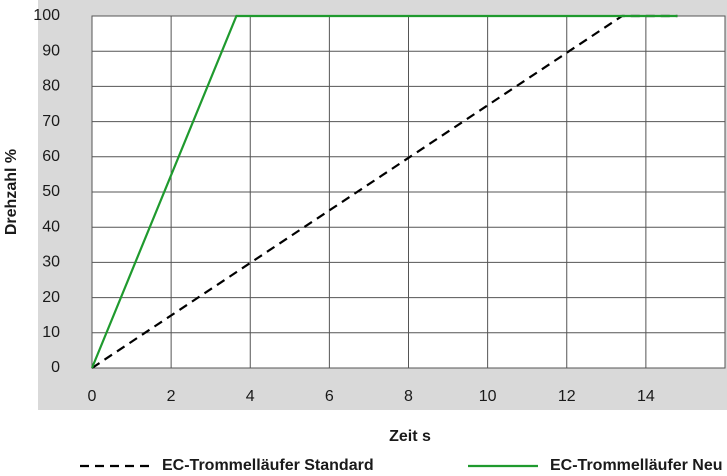  What do you see at coordinates (51, 121) in the screenshot?
I see `y-tick-label: 70` at bounding box center [51, 121].